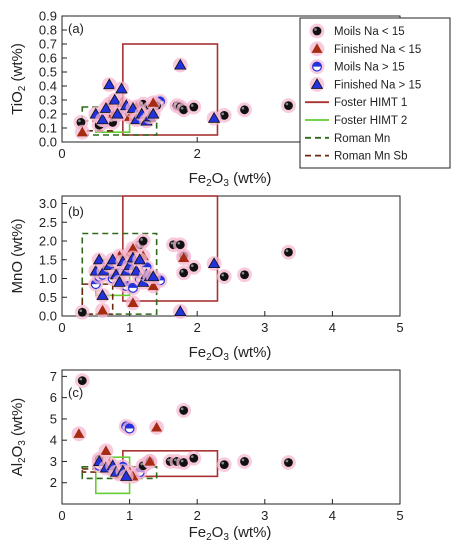 This screenshot has width=454, height=555. What do you see at coordinates (53, 376) in the screenshot?
I see `y-tick-label: 7` at bounding box center [53, 376].